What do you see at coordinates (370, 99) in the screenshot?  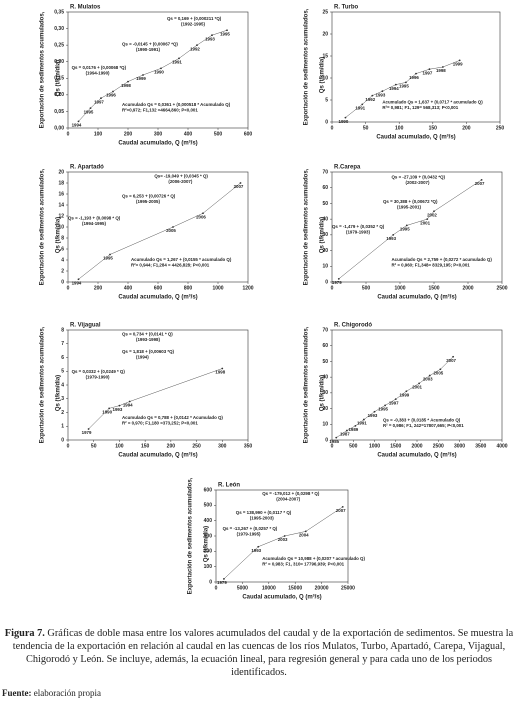 I see `point-label: 1992` at bounding box center [370, 99].